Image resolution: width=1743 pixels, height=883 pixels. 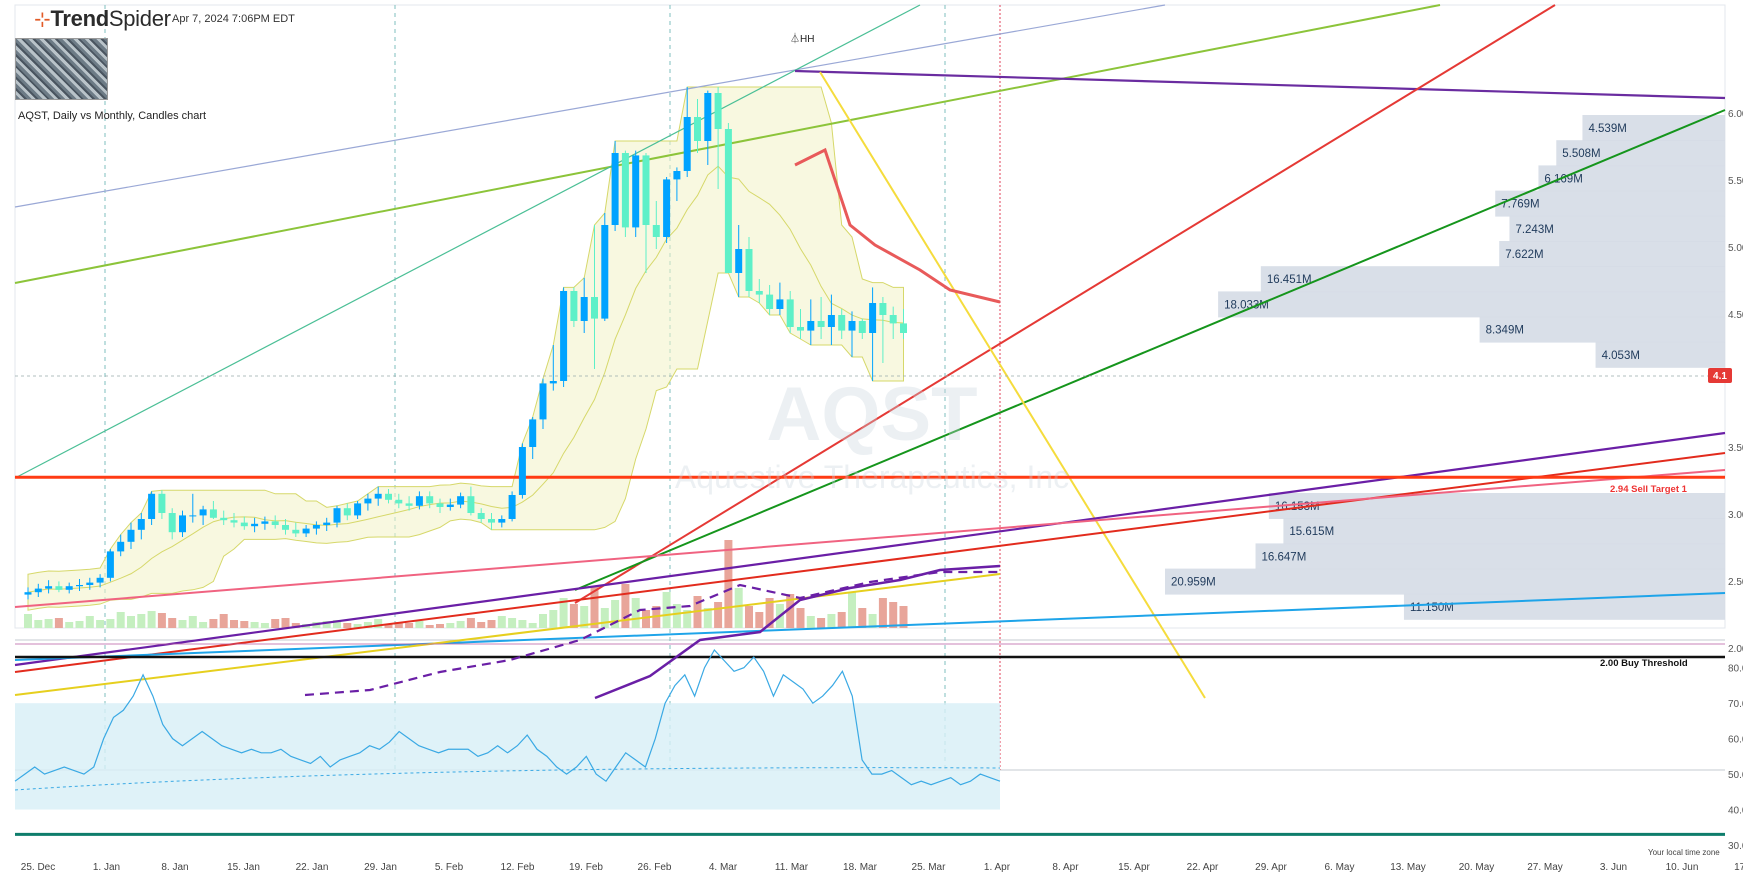 What do you see at coordinates (1735, 315) in the screenshot?
I see `y-tick-label: 4.50` at bounding box center [1735, 315].